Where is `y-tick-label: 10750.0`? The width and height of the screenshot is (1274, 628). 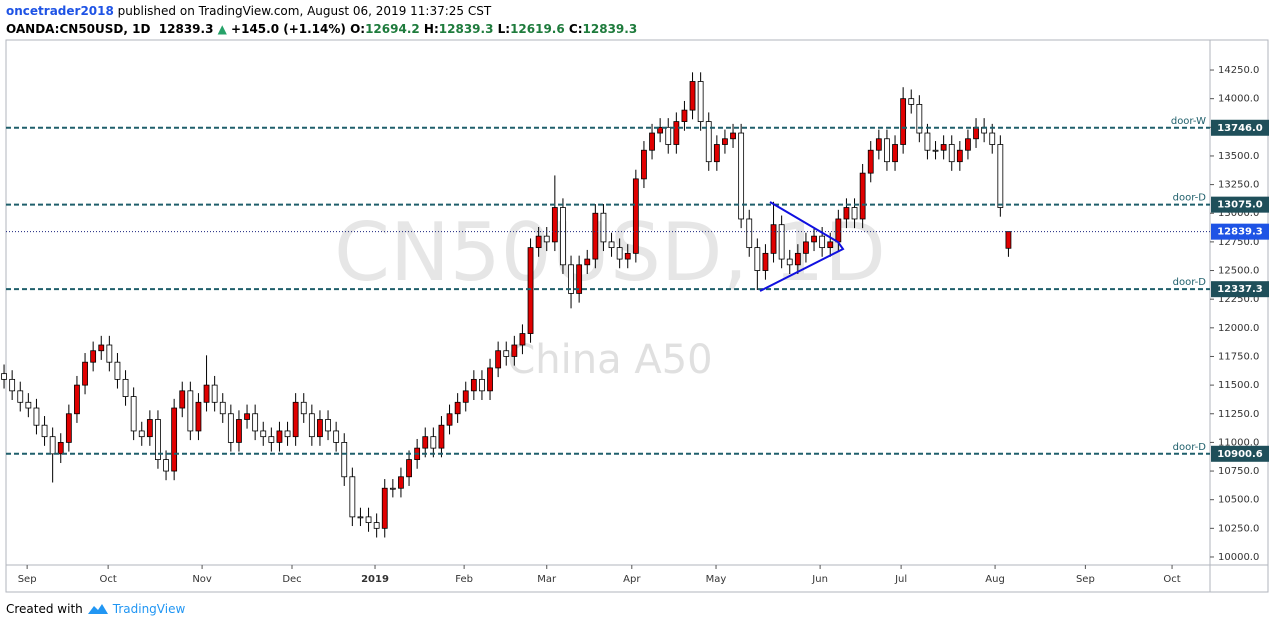
y-tick-label: 10750.0 is located at coordinates (1238, 471).